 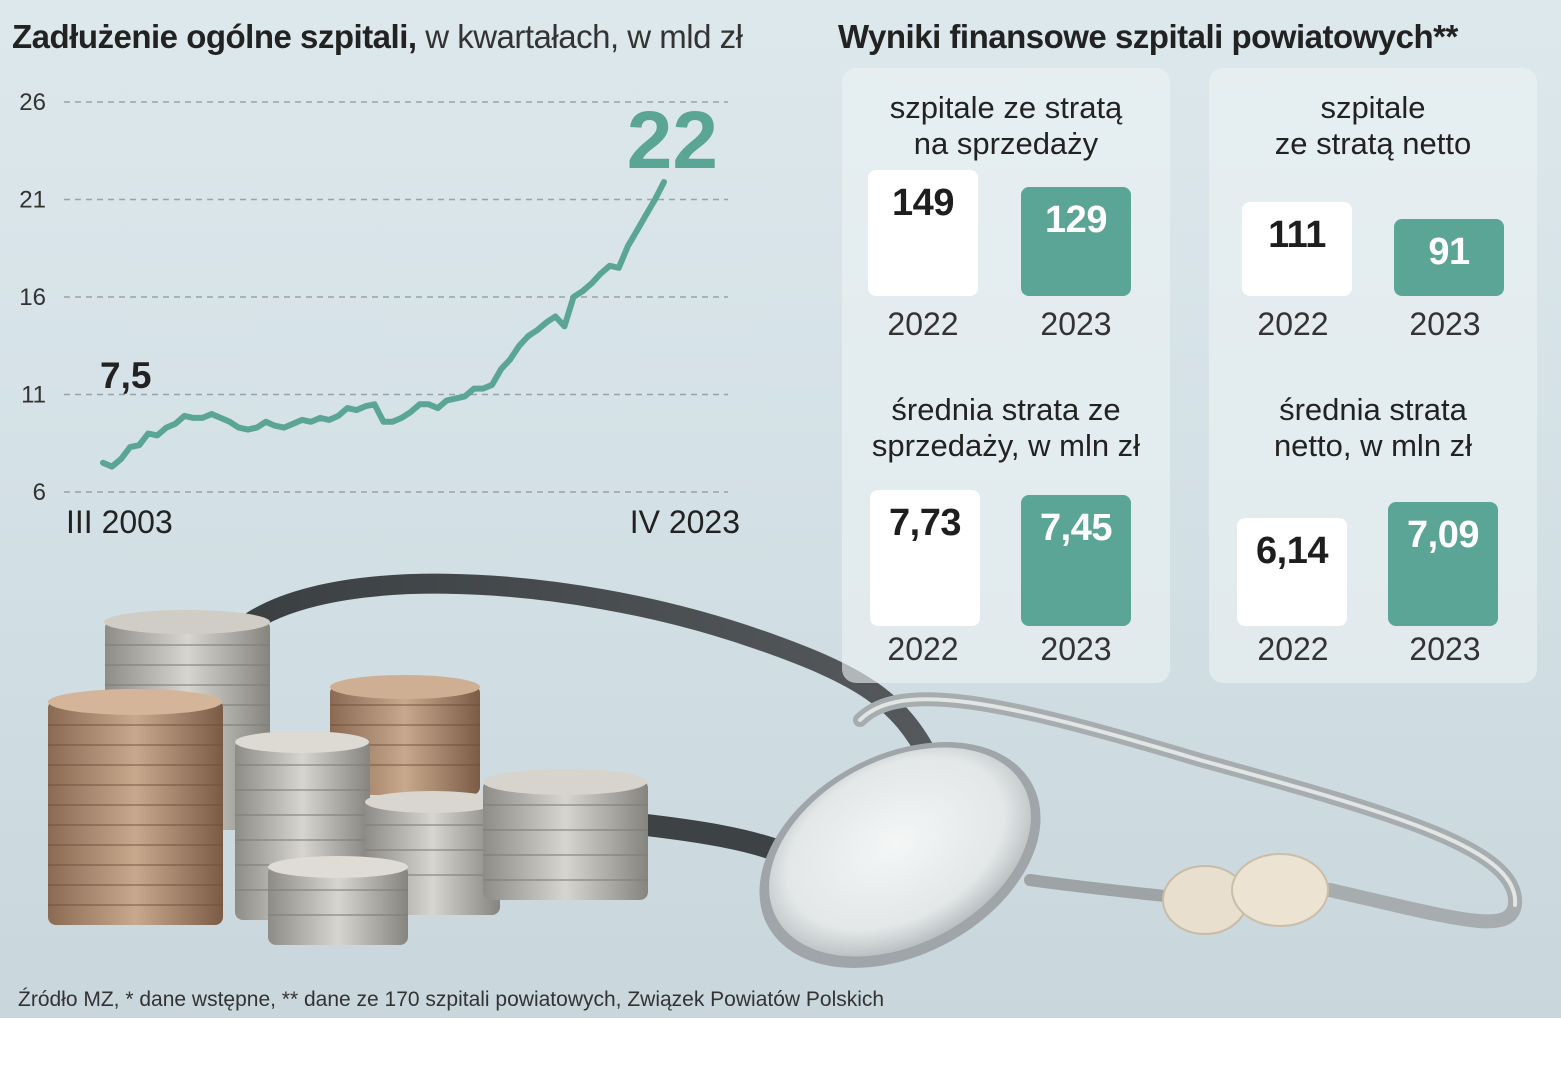 I want to click on start-value-label: 7,5, so click(x=125, y=375).